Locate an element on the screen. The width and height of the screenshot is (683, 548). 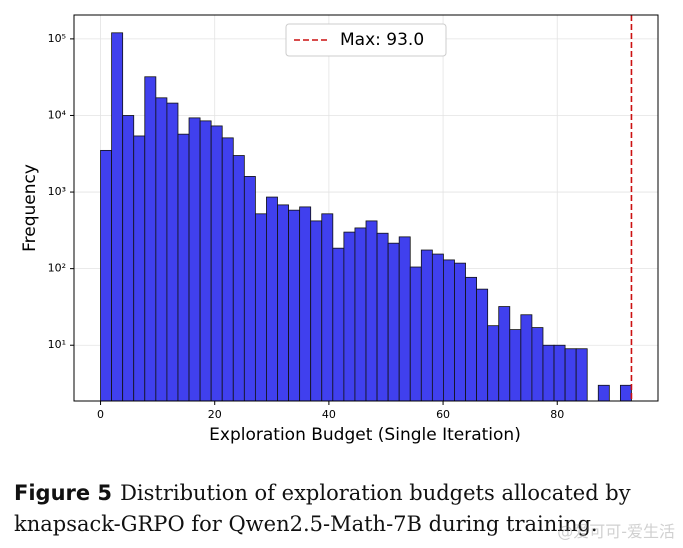
x-tick-label: 60 is located at coordinates (443, 414).